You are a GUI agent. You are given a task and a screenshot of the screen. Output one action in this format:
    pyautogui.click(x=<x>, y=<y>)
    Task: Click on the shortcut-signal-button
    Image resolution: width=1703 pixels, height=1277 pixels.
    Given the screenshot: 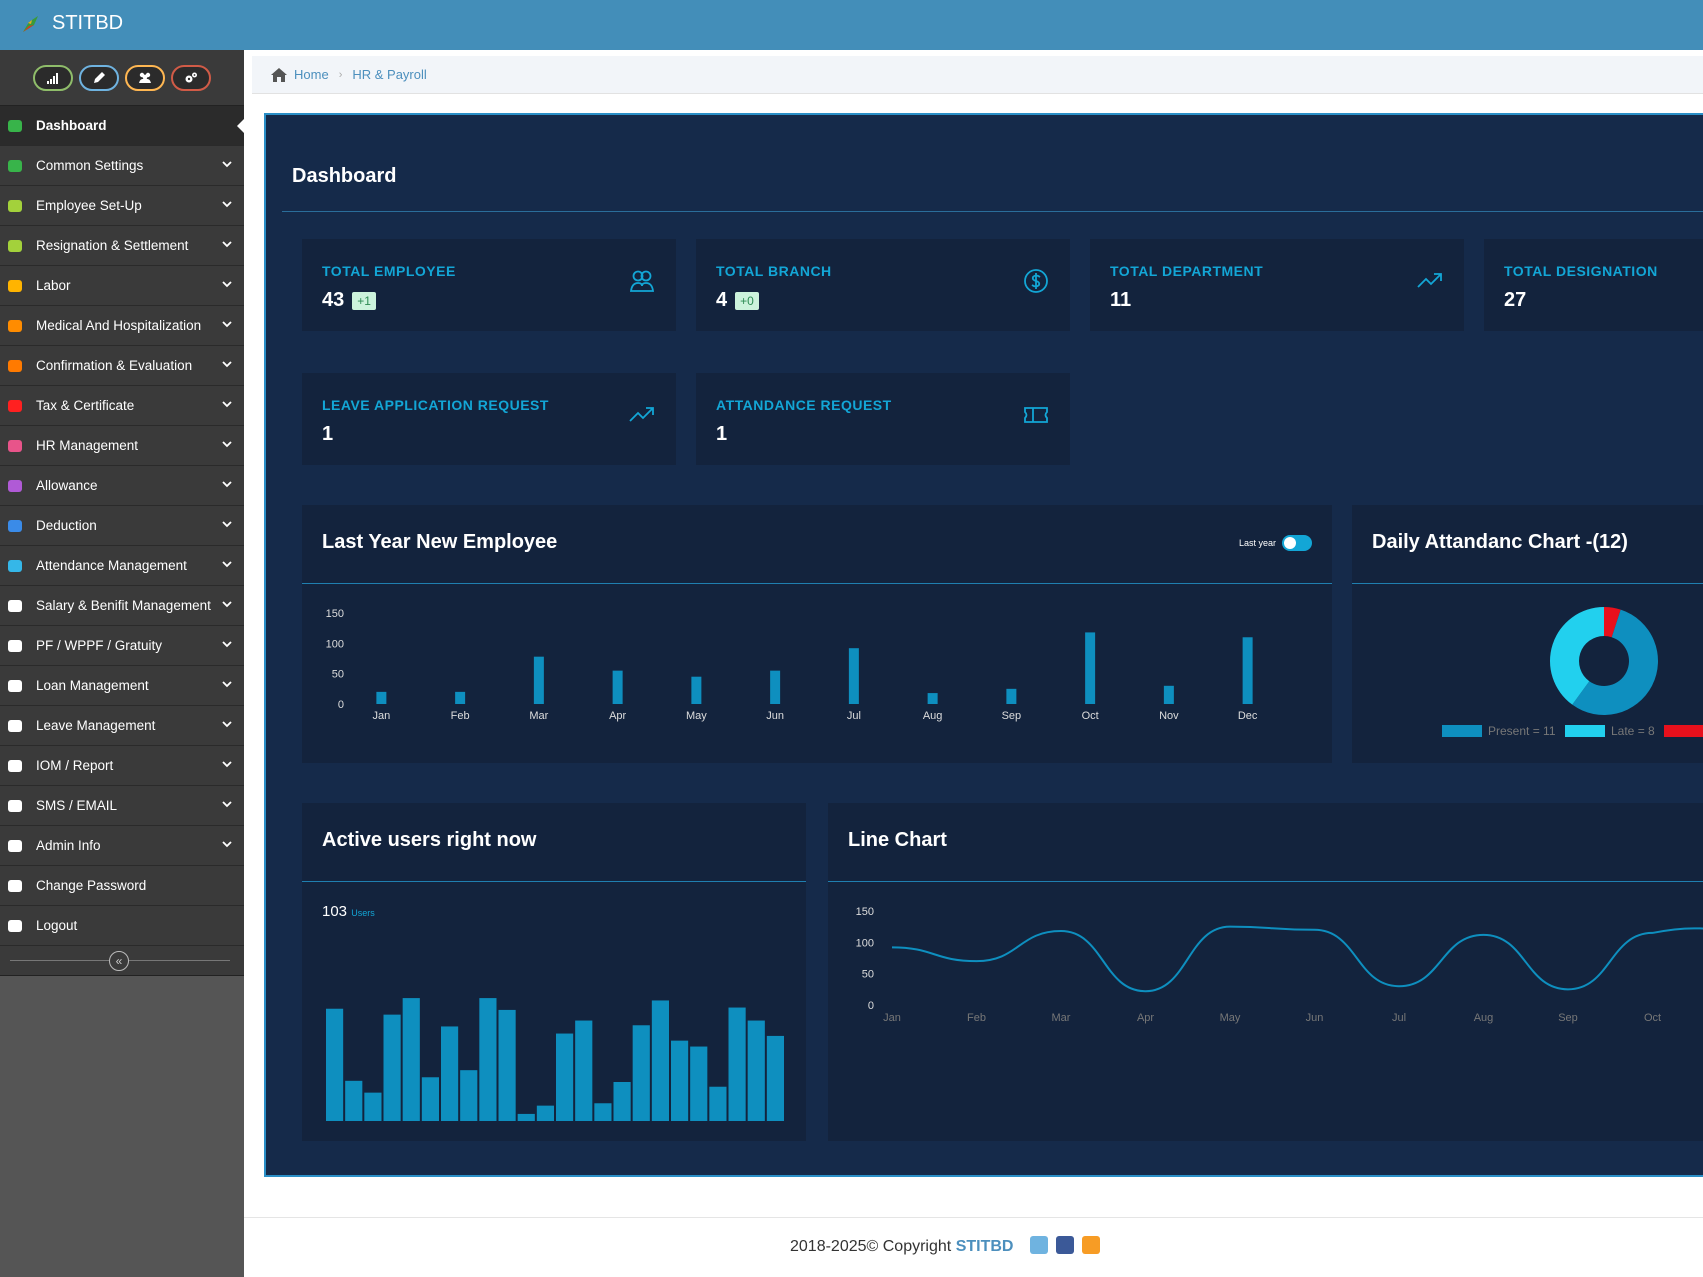 What is the action you would take?
    pyautogui.click(x=53, y=77)
    